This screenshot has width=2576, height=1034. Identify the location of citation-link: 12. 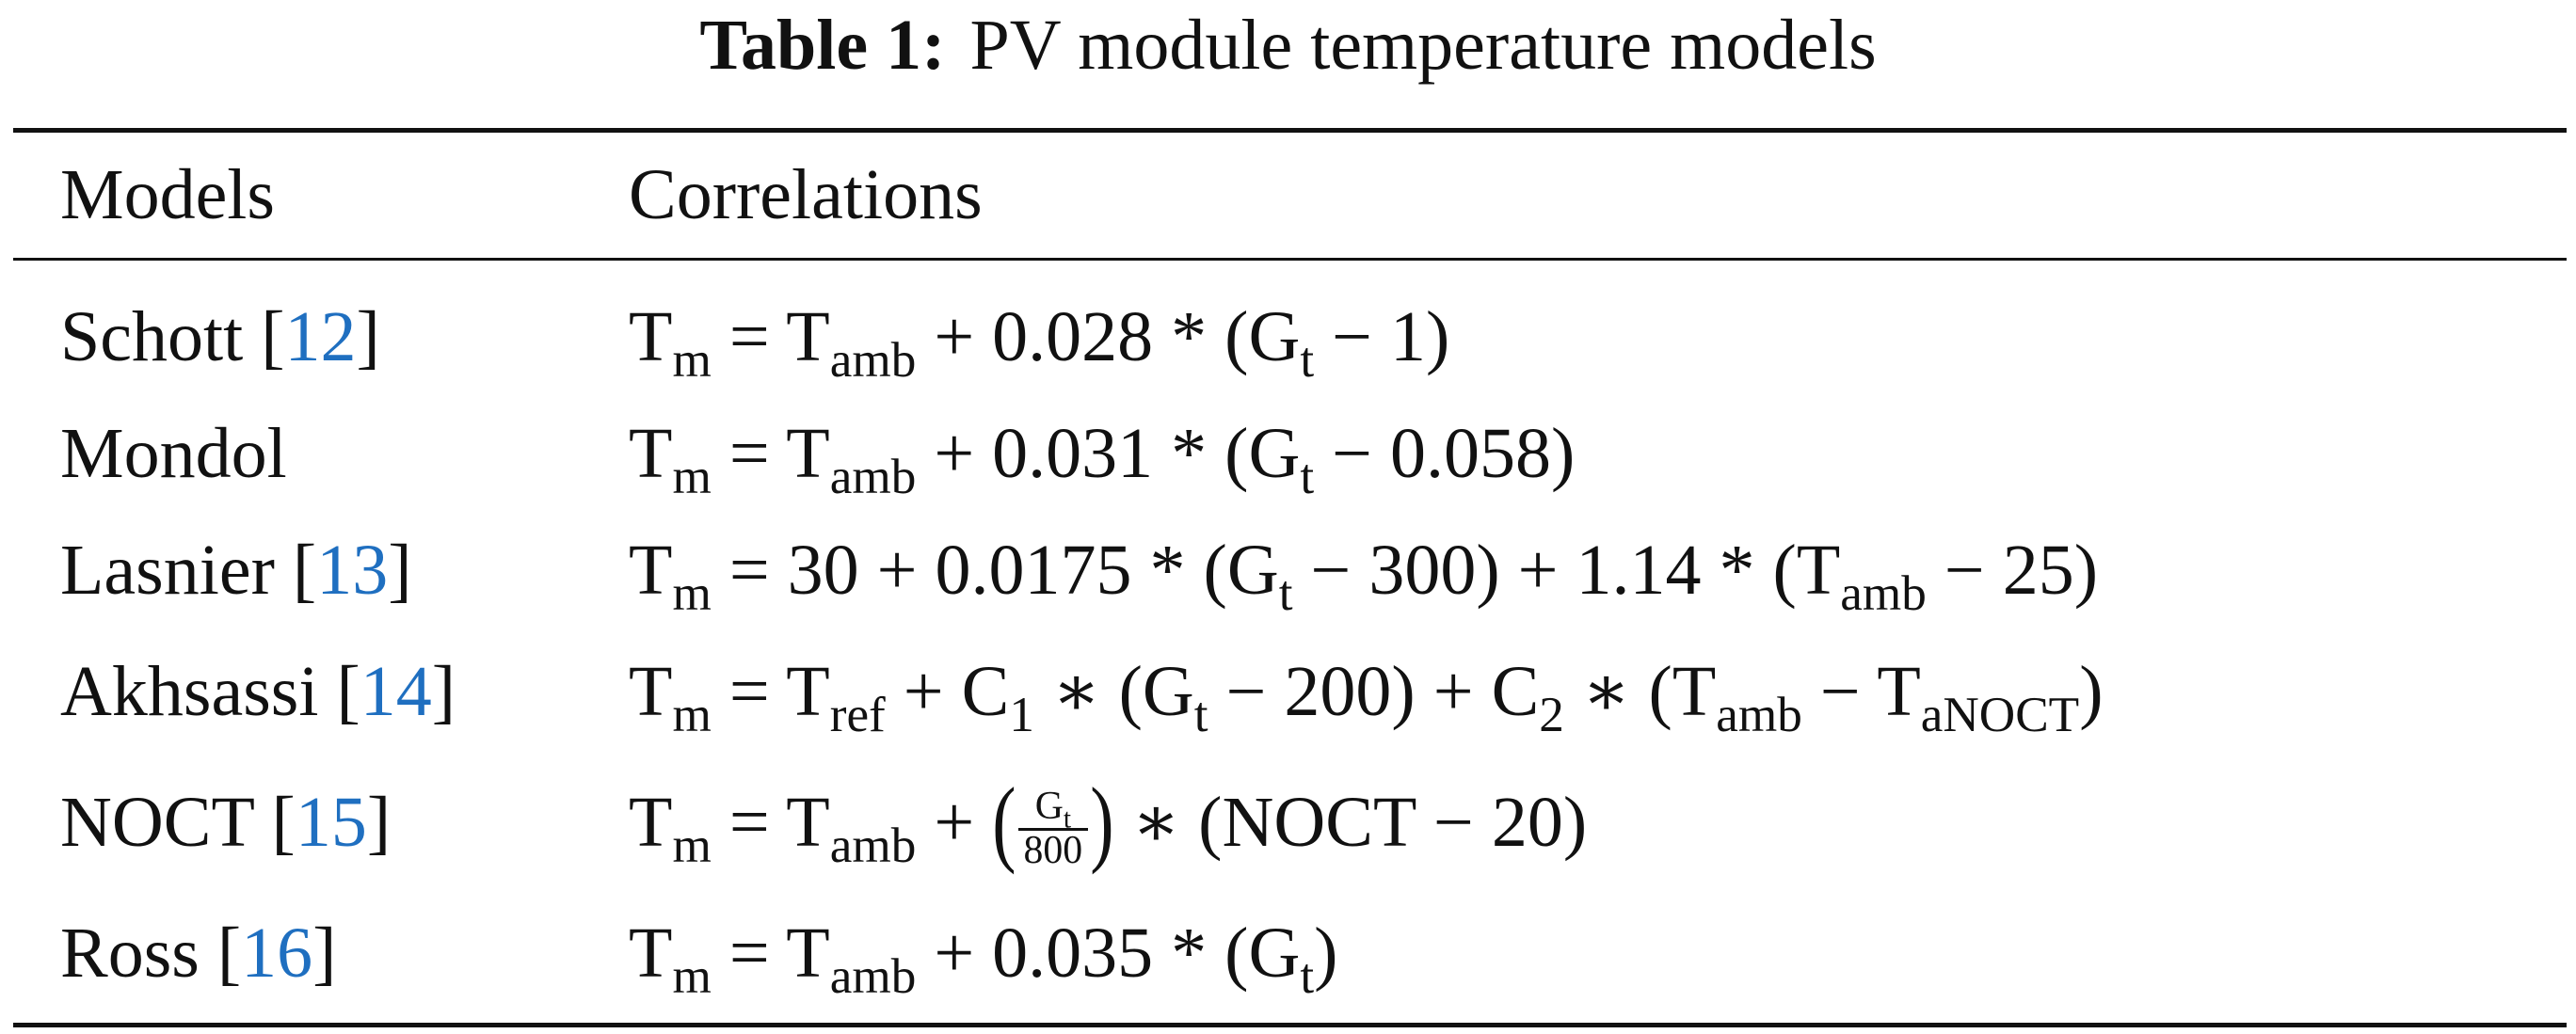
(321, 336).